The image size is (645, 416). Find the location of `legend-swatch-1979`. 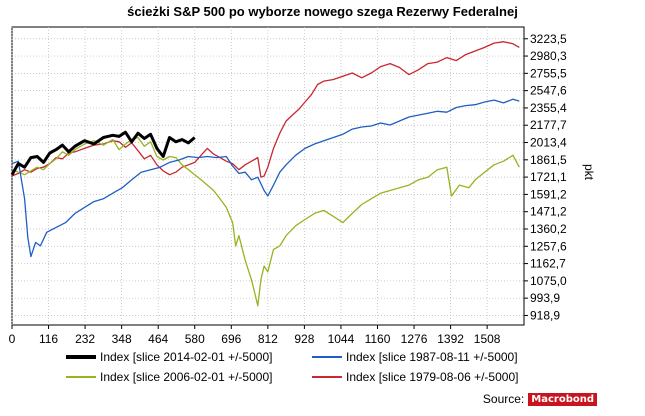

legend-swatch-1979 is located at coordinates (327, 377).